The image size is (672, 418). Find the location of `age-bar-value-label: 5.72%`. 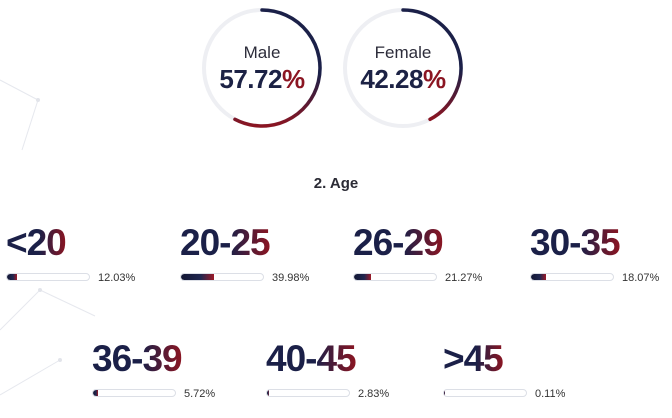

age-bar-value-label: 5.72% is located at coordinates (200, 394).